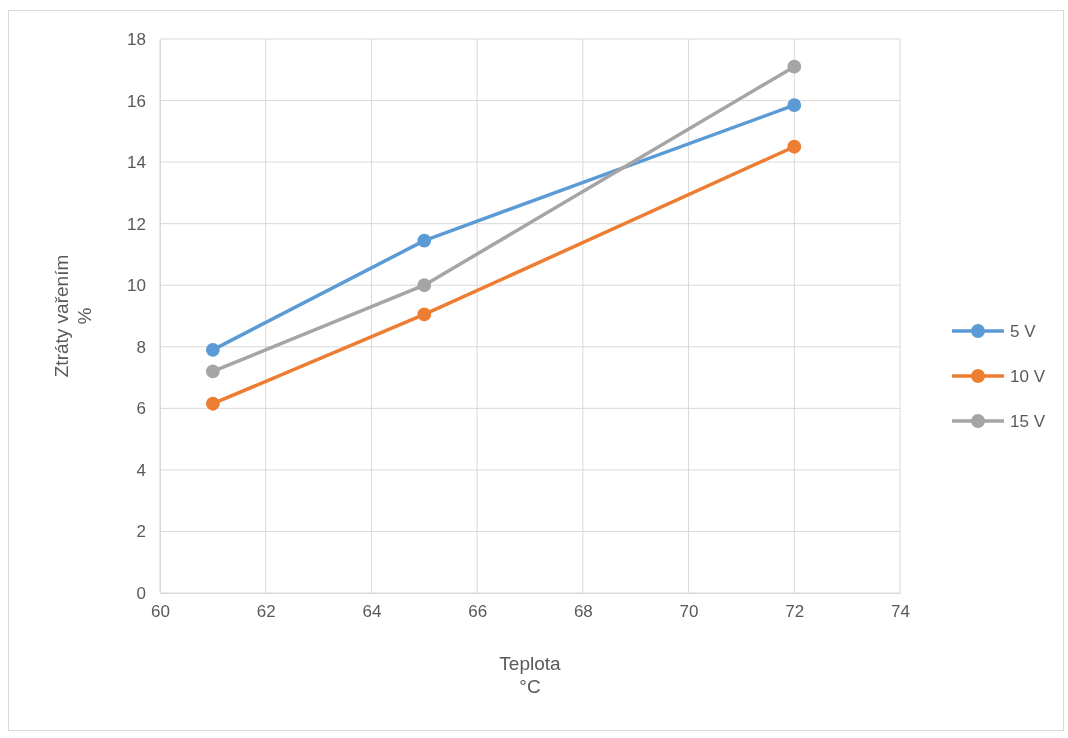 Image resolution: width=1068 pixels, height=738 pixels. Describe the element at coordinates (689, 612) in the screenshot. I see `x-tick-label: 70` at that location.